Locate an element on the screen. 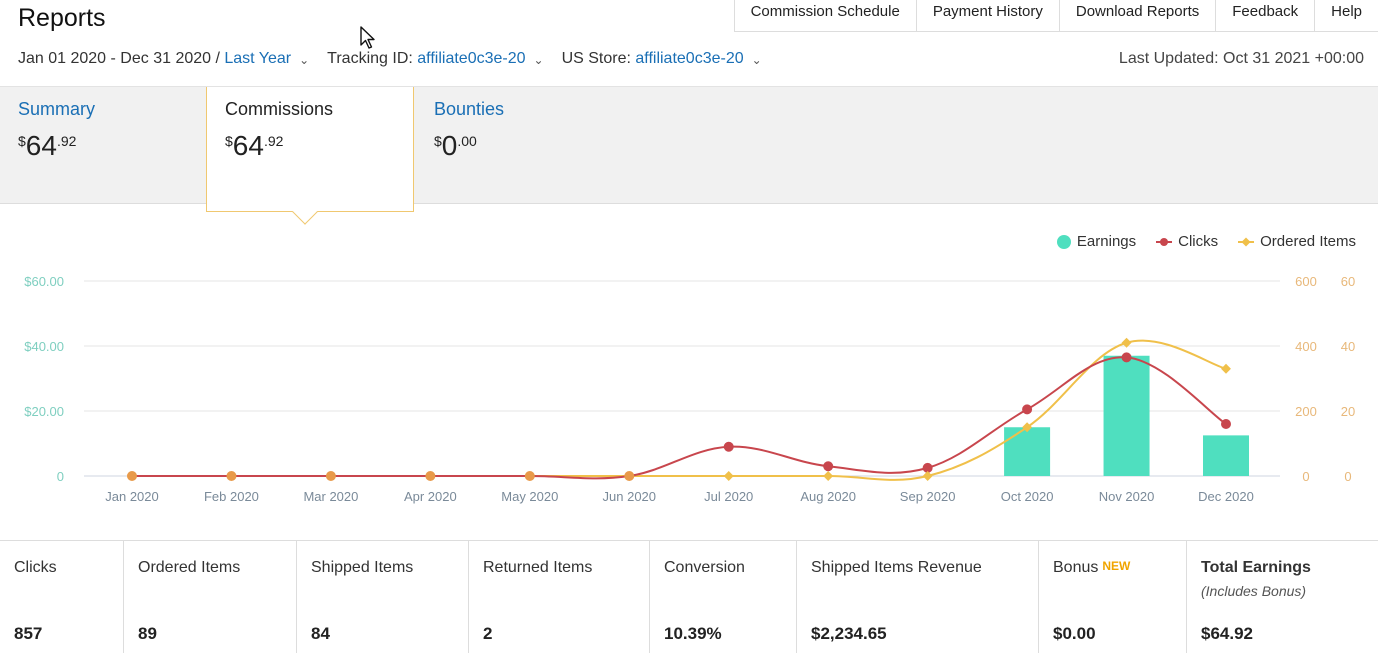 This screenshot has width=1378, height=653. tracking-id-dropdown: affiliate0c3e-20 is located at coordinates (471, 58).